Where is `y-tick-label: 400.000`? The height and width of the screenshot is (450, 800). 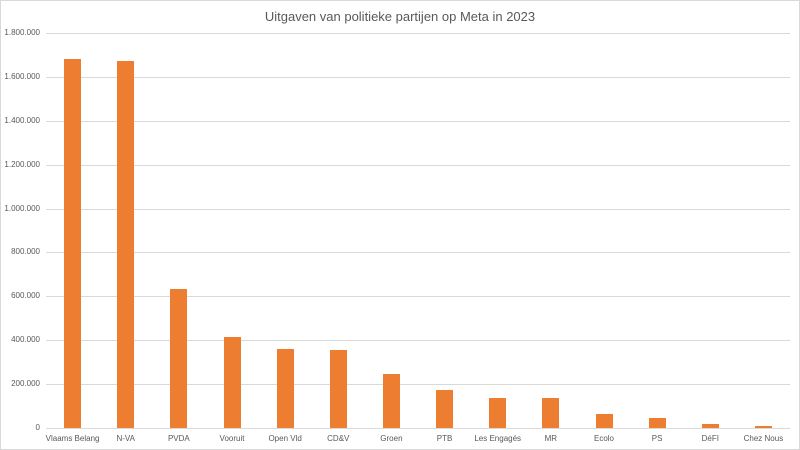 y-tick-label: 400.000 is located at coordinates (25, 340).